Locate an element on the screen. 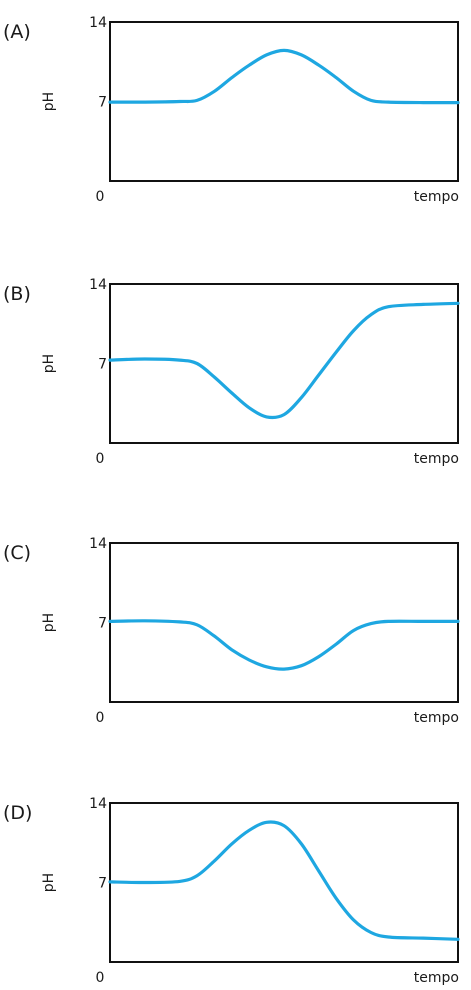 The image size is (471, 990). panel-label: (D) is located at coordinates (17, 813).